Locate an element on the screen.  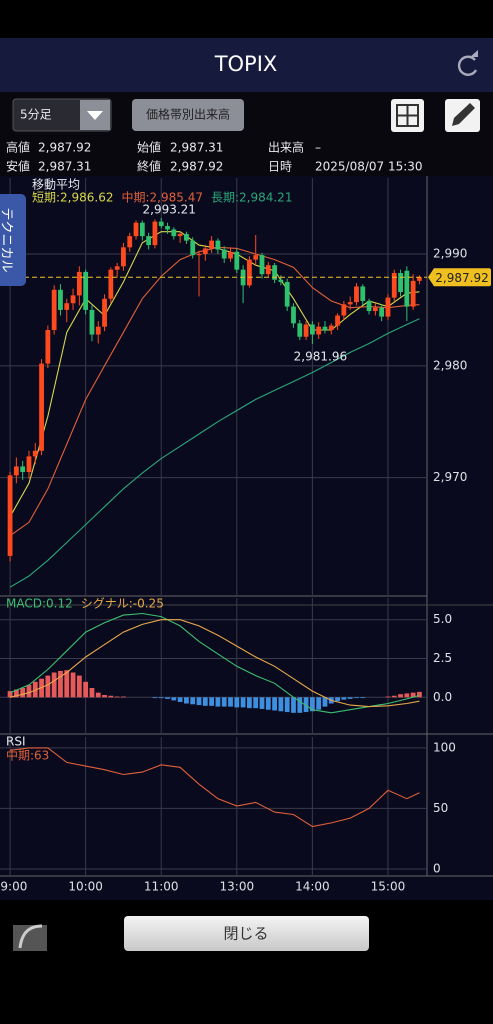
draw-icon is located at coordinates (462, 115).